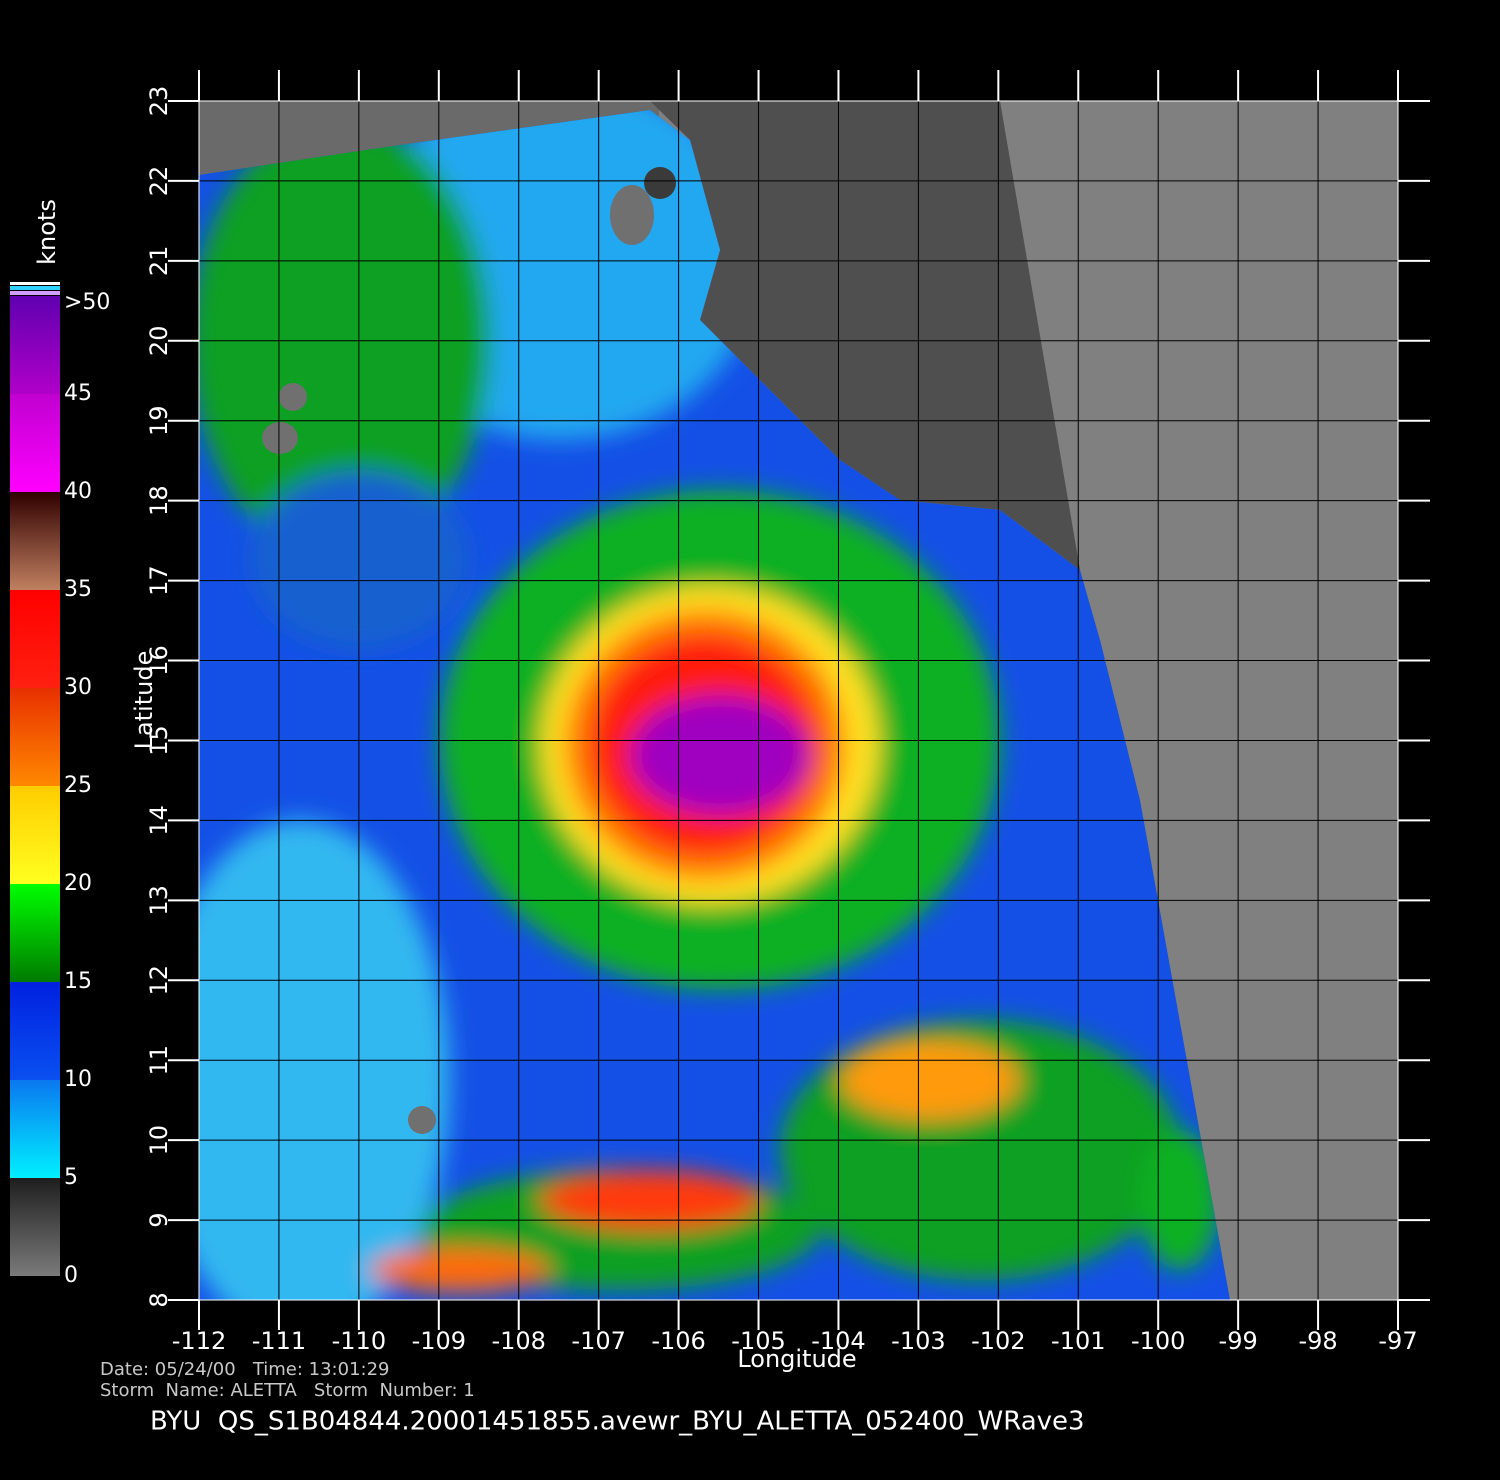 This screenshot has height=1480, width=1500. I want to click on x-tick-label: -102, so click(998, 1341).